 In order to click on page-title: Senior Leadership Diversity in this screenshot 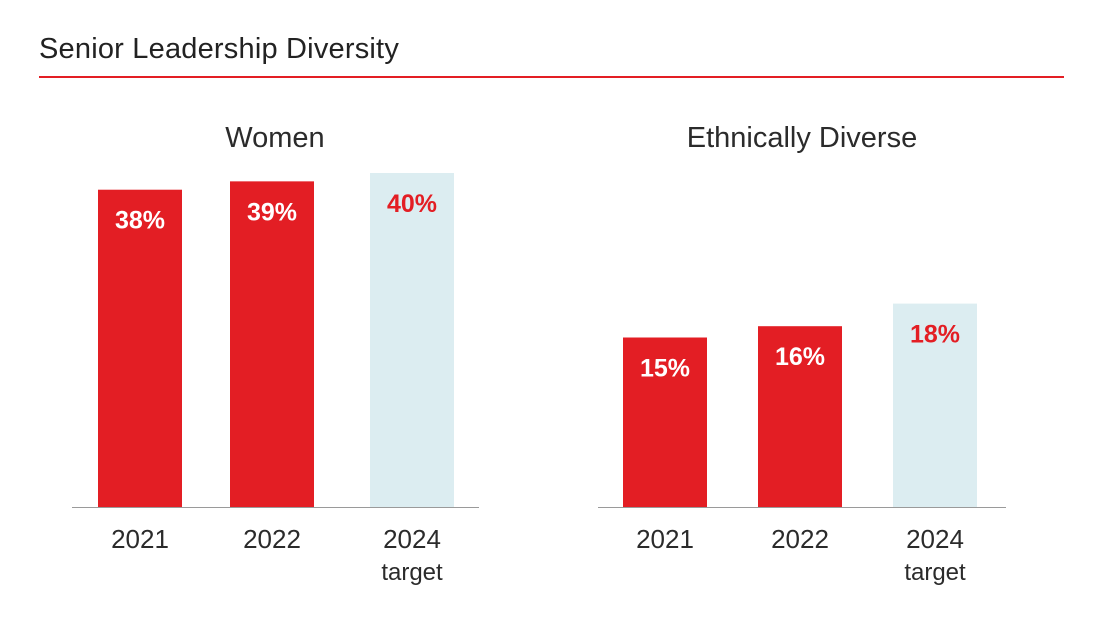, I will do `click(219, 49)`.